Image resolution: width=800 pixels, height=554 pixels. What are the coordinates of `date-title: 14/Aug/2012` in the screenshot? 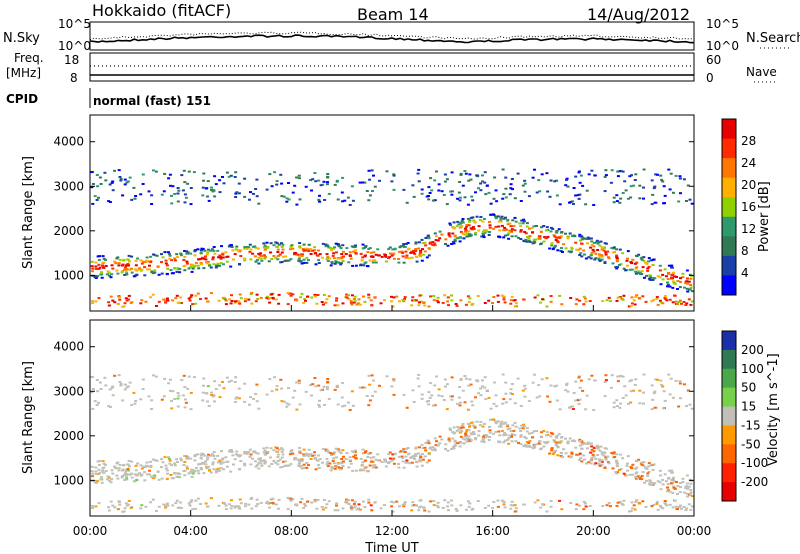 It's located at (638, 14).